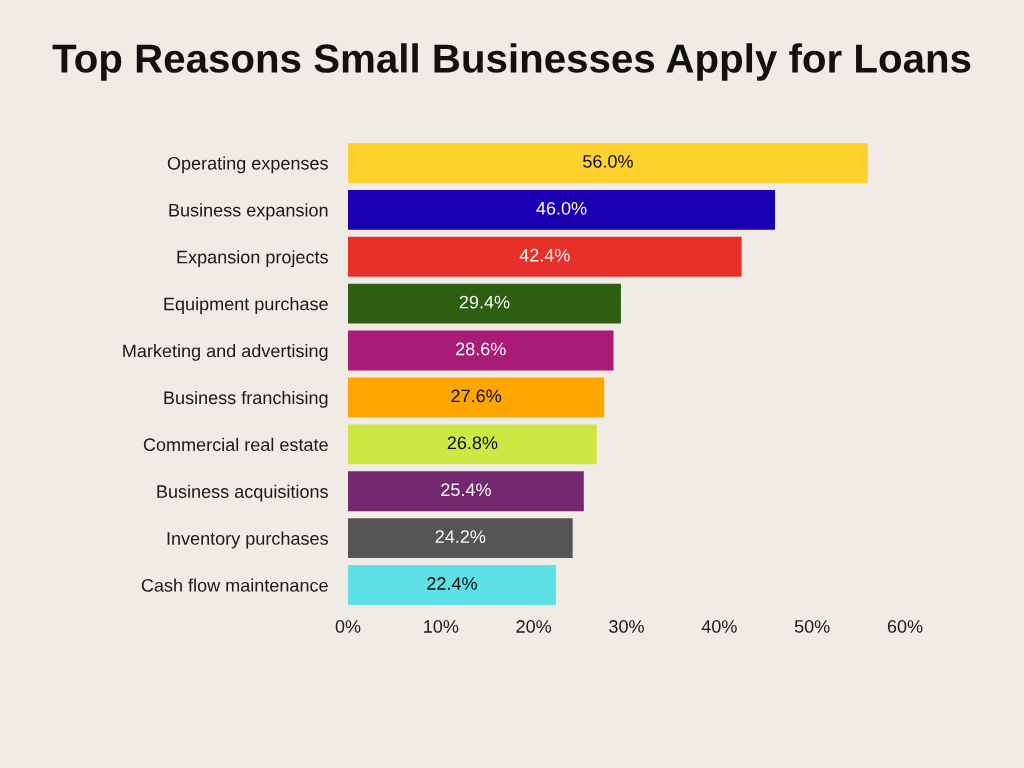 This screenshot has width=1024, height=768. Describe the element at coordinates (246, 305) in the screenshot. I see `y-tick-label: Equipment purchase` at that location.